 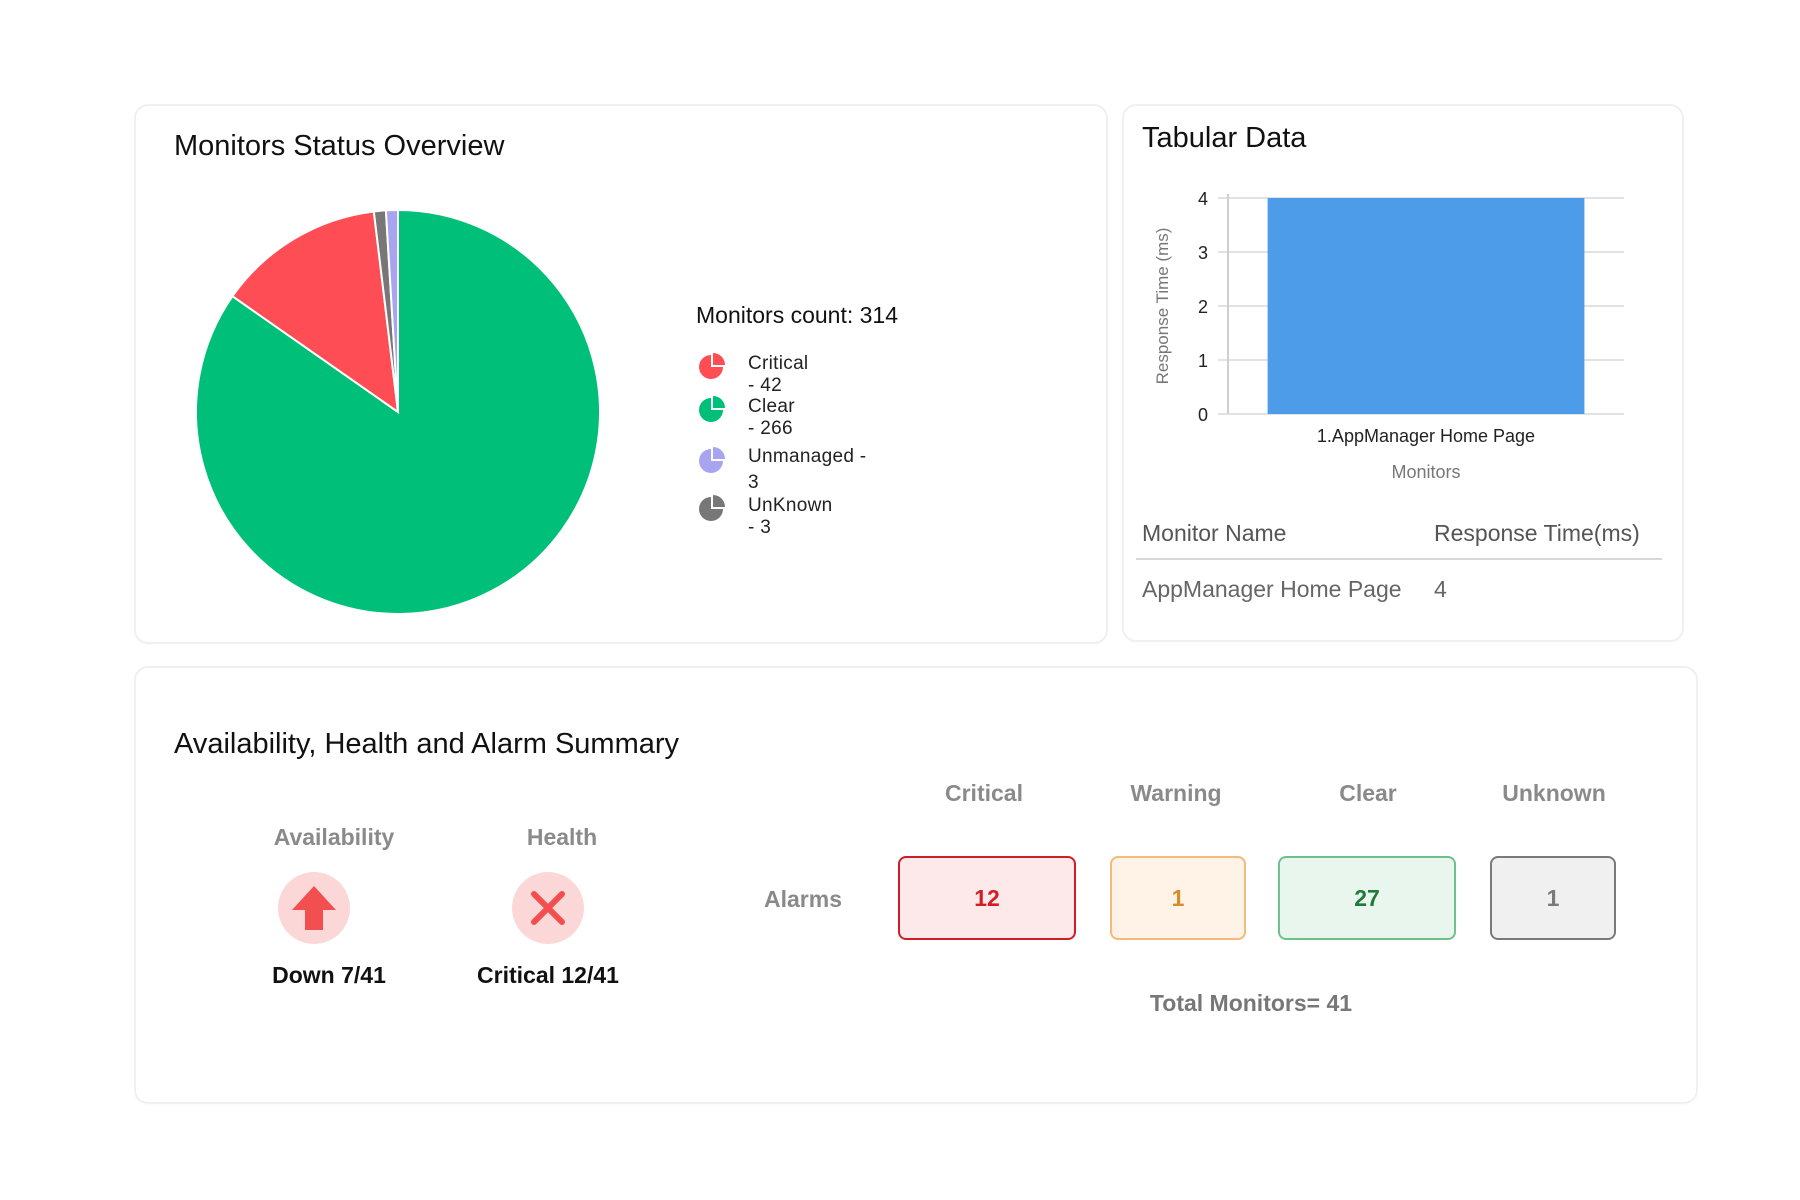 I want to click on x-axis-label: Monitors, so click(x=1425, y=472).